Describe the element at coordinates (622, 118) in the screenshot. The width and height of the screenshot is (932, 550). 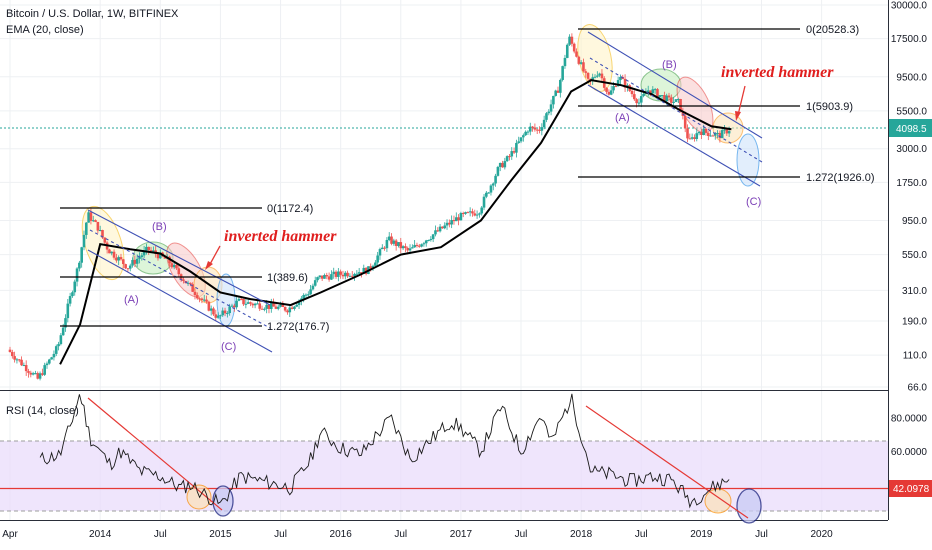
I see `wave-label-a-2018: (A)` at that location.